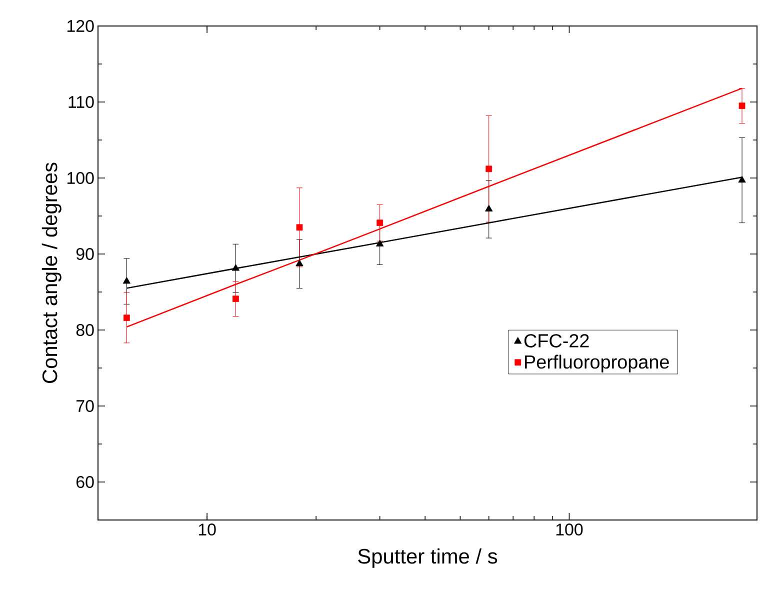  I want to click on y-tick-label: 110, so click(81, 102).